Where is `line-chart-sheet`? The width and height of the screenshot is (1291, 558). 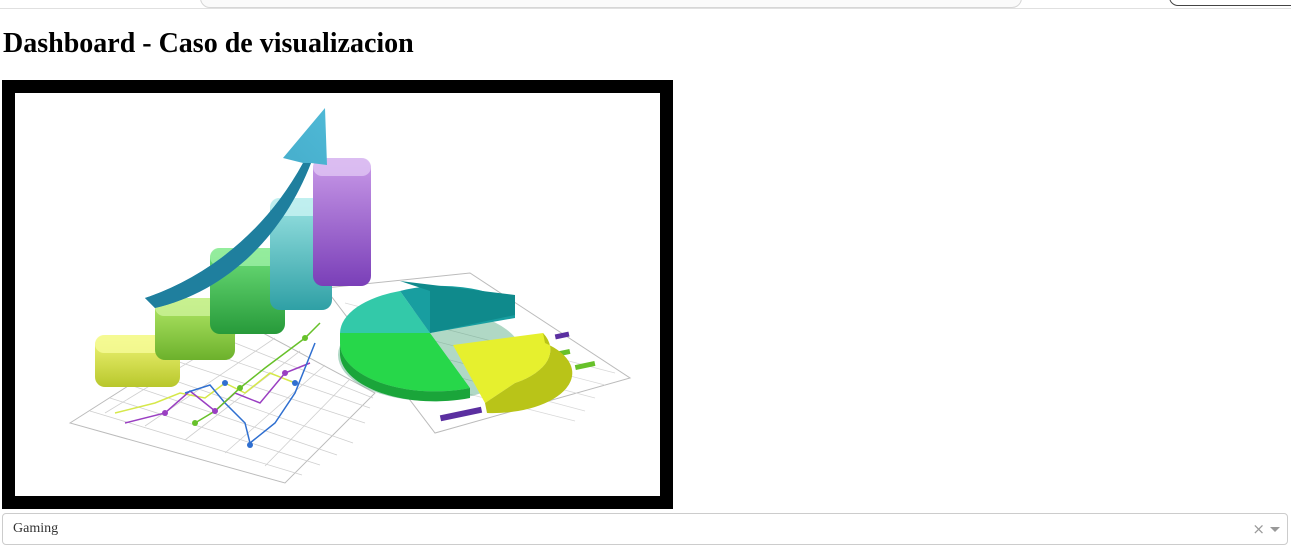
line-chart-sheet is located at coordinates (222, 400).